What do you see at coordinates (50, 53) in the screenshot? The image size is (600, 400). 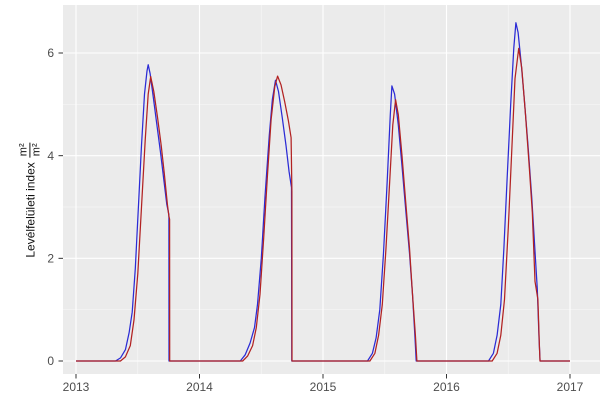 I see `y-tick-label: 6` at bounding box center [50, 53].